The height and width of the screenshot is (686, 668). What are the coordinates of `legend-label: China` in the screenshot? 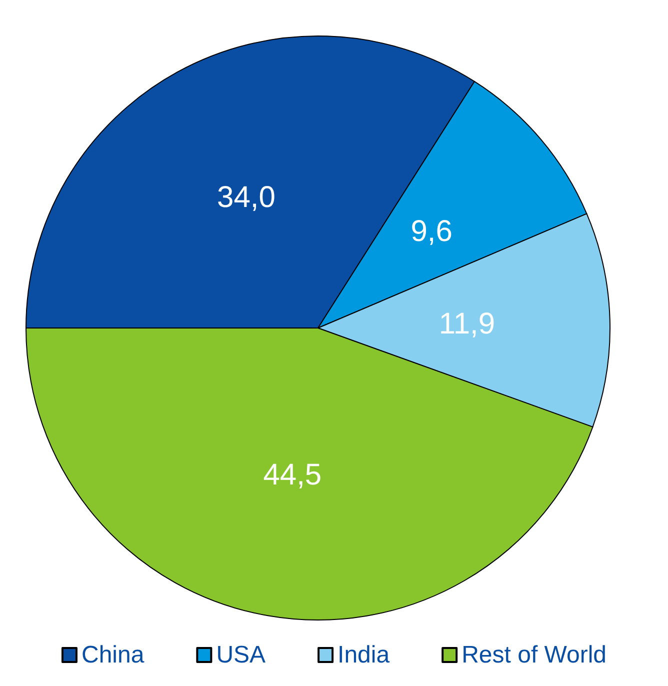 It's located at (113, 655).